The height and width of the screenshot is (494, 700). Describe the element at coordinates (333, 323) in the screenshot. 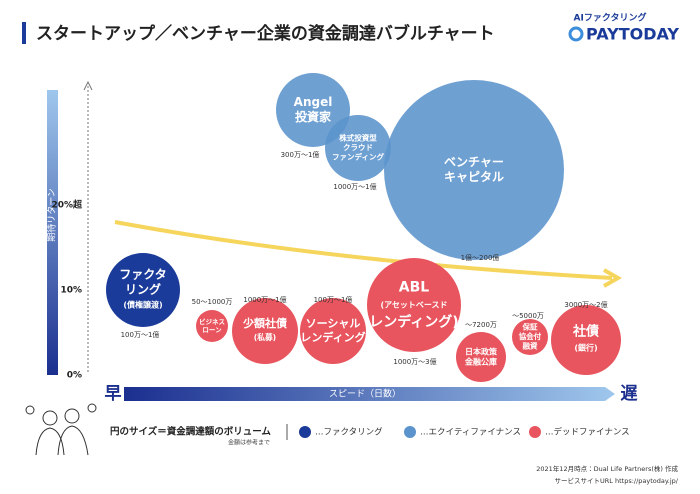

I see `bubble-label: ソーシャル` at that location.